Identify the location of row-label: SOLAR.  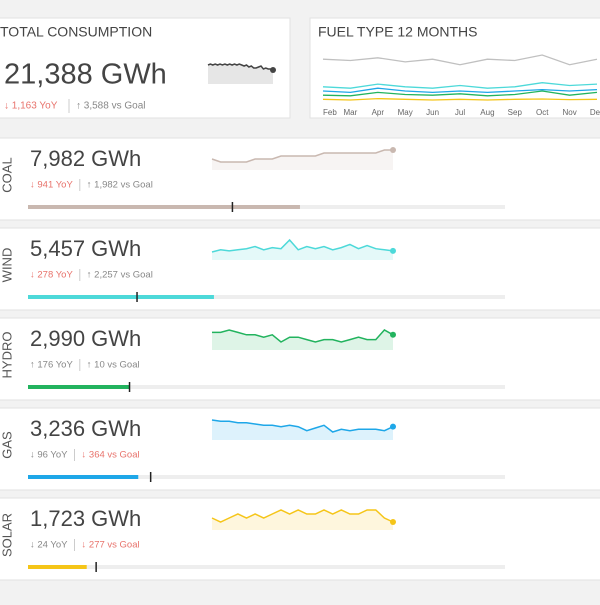
(7, 535).